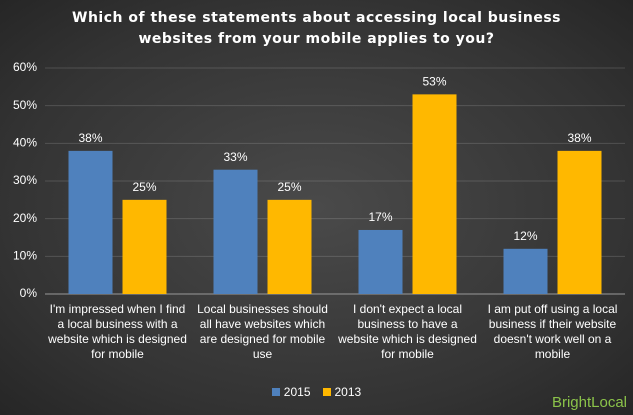  I want to click on y-tick-label: 30%, so click(25, 180).